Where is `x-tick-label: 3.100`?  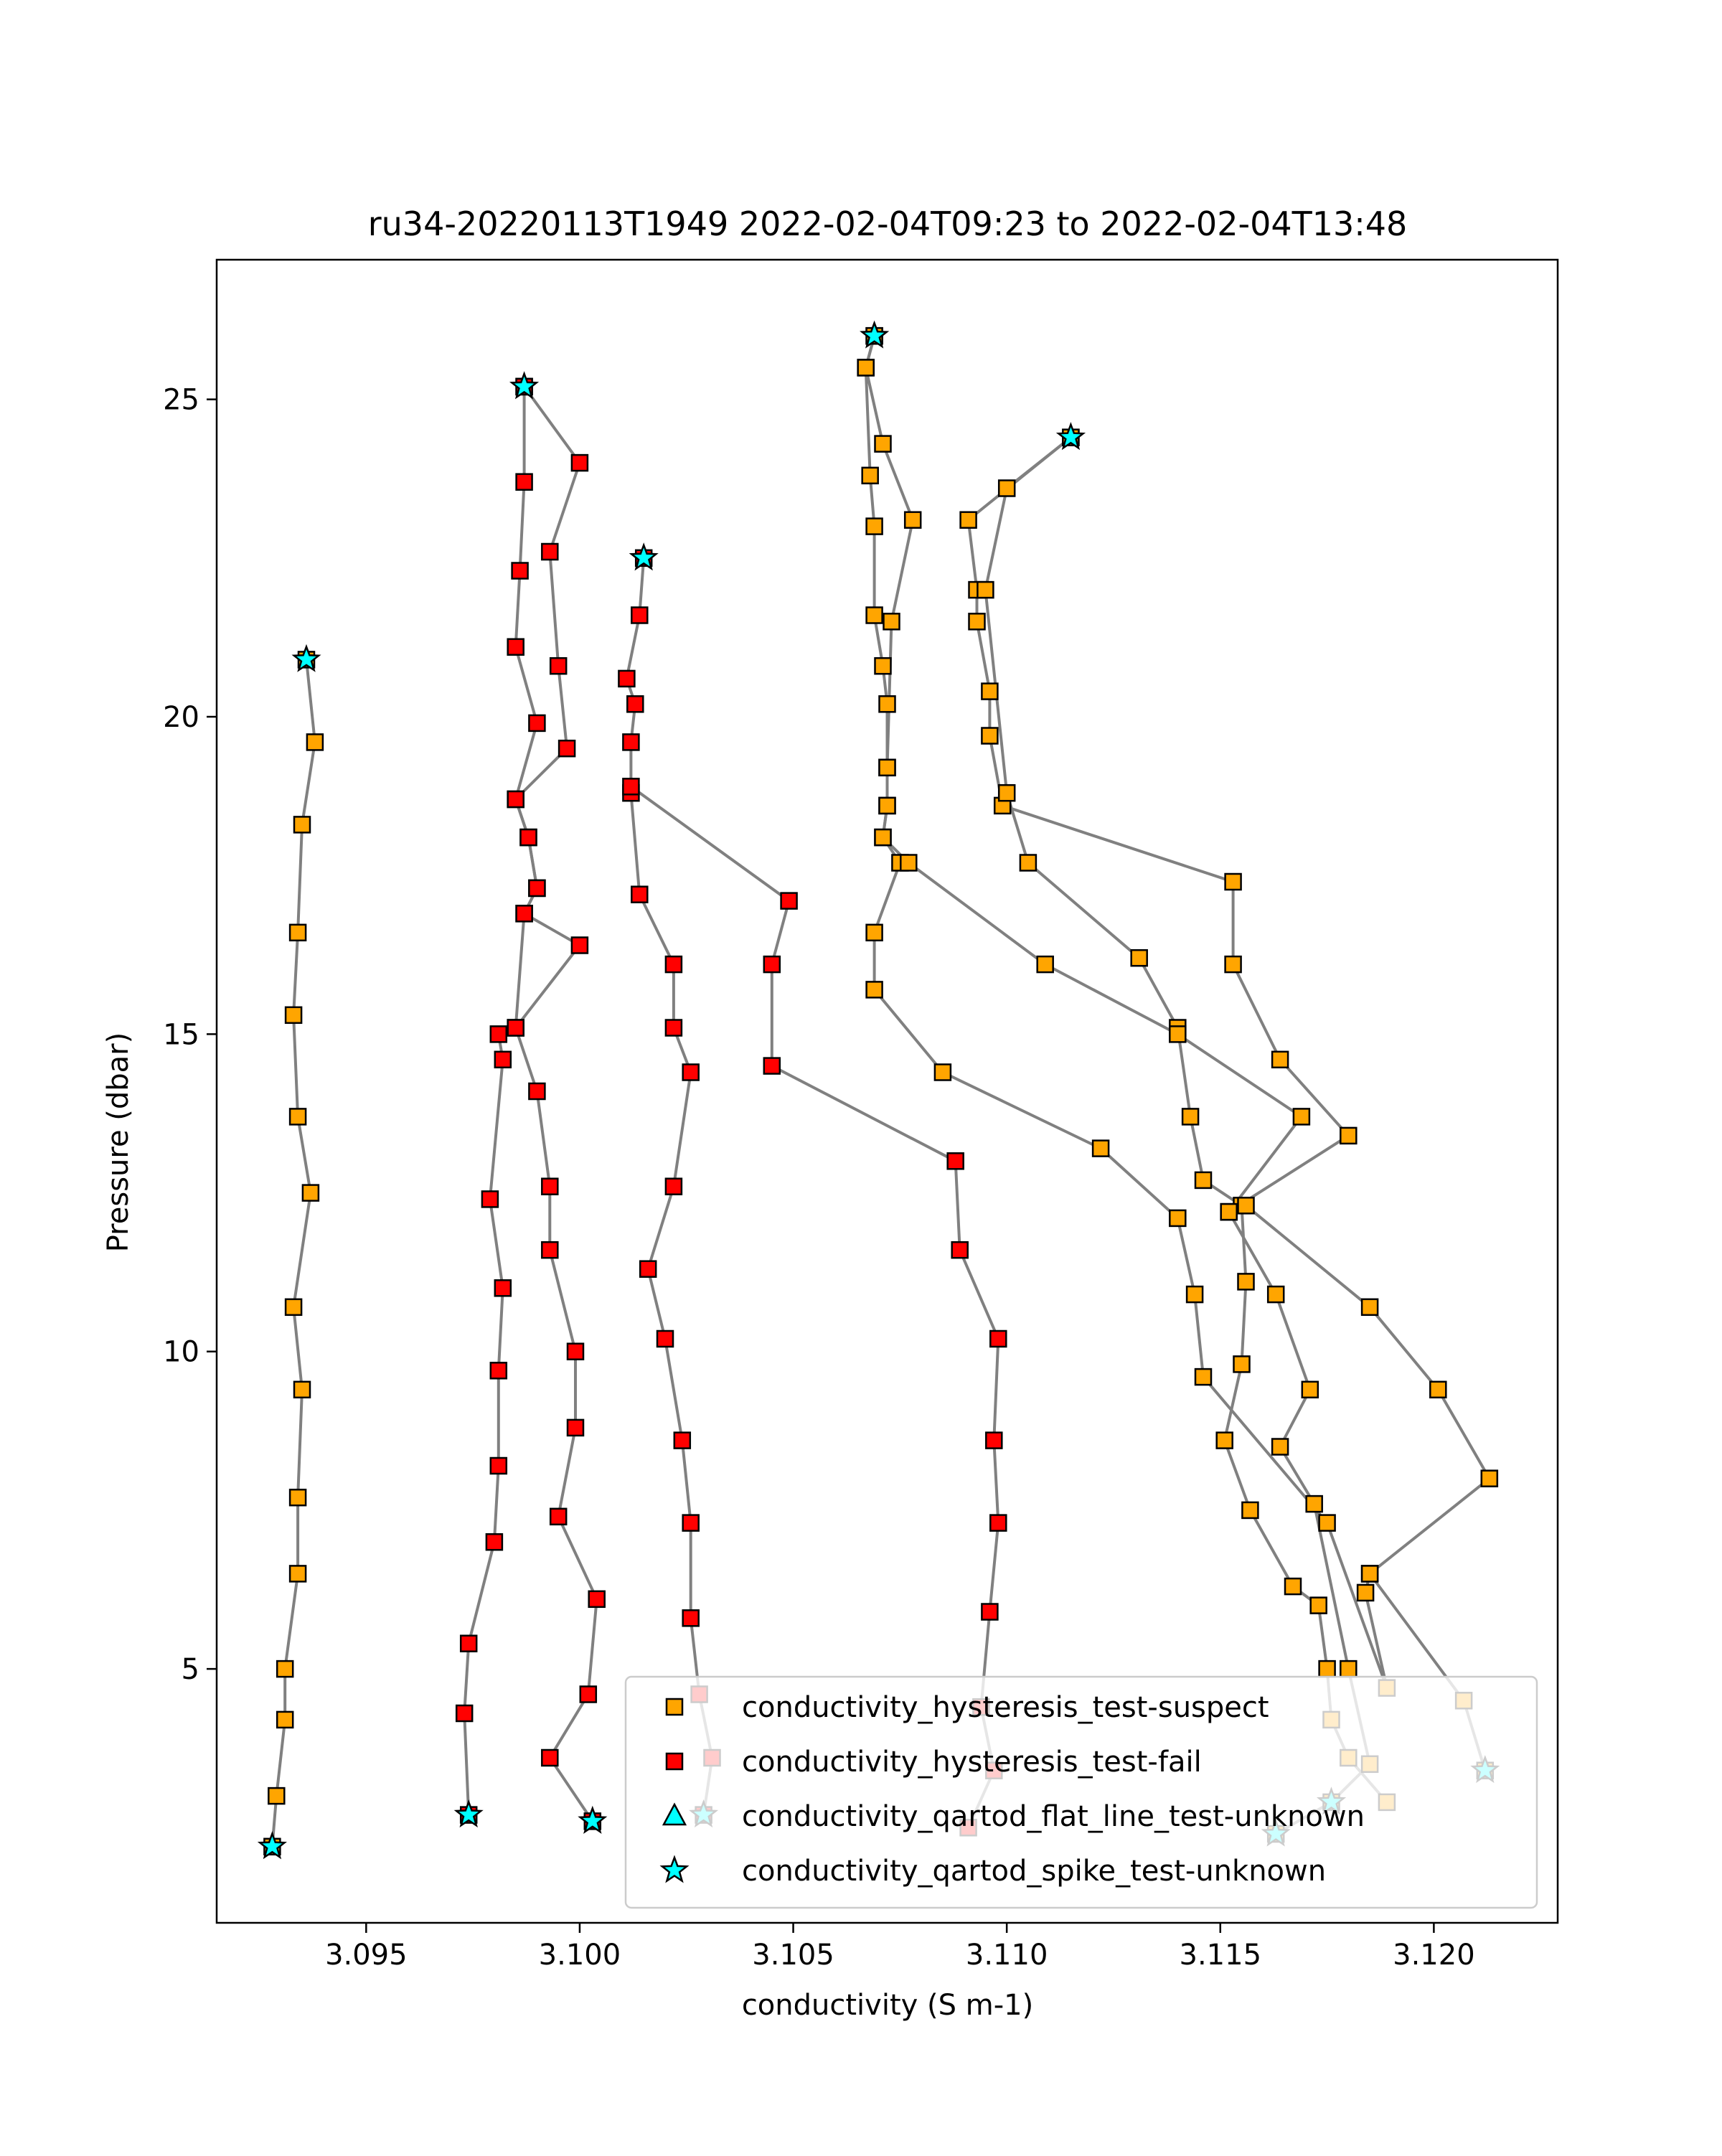
x-tick-label: 3.100 is located at coordinates (580, 1956).